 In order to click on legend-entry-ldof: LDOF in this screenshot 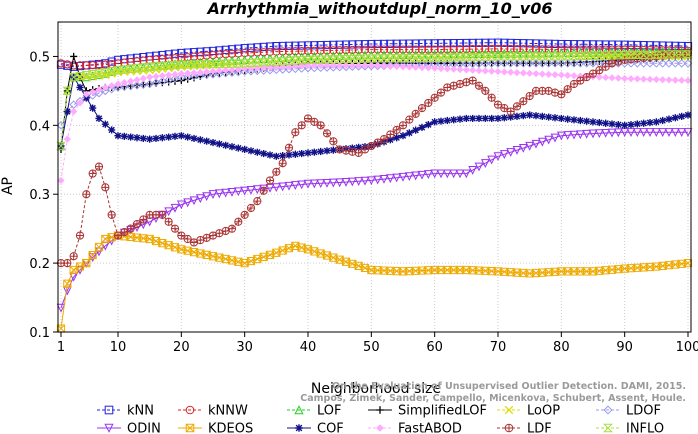, I will do `click(628, 411)`.